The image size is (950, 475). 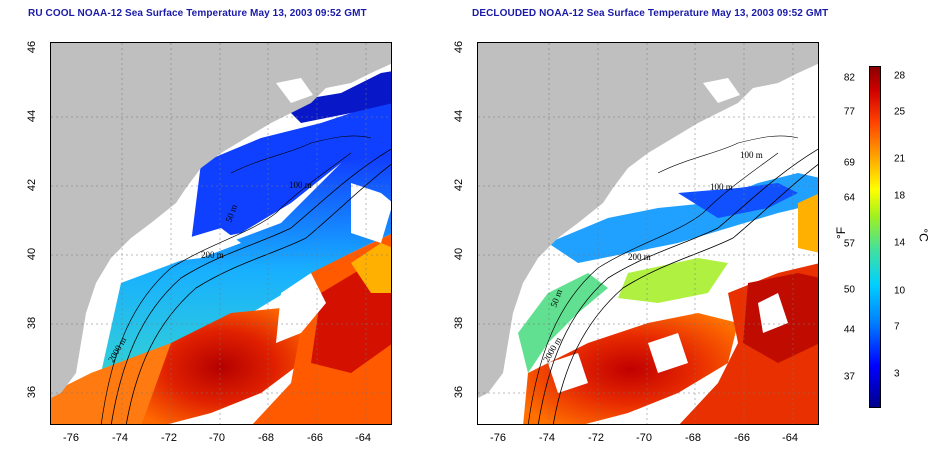 What do you see at coordinates (849, 377) in the screenshot?
I see `colorbar-f-tick: 37` at bounding box center [849, 377].